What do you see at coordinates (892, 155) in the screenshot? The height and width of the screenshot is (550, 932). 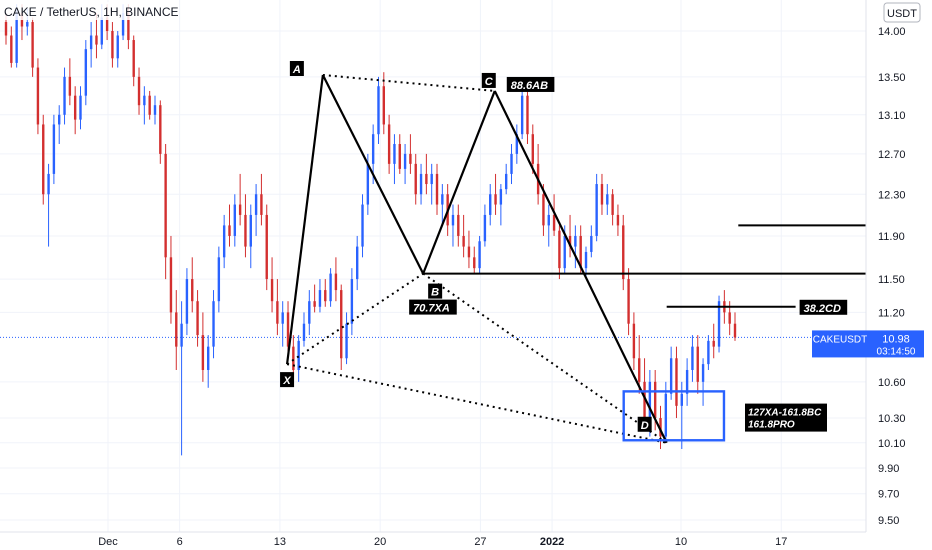 I see `price-tick-label: 12.70` at bounding box center [892, 155].